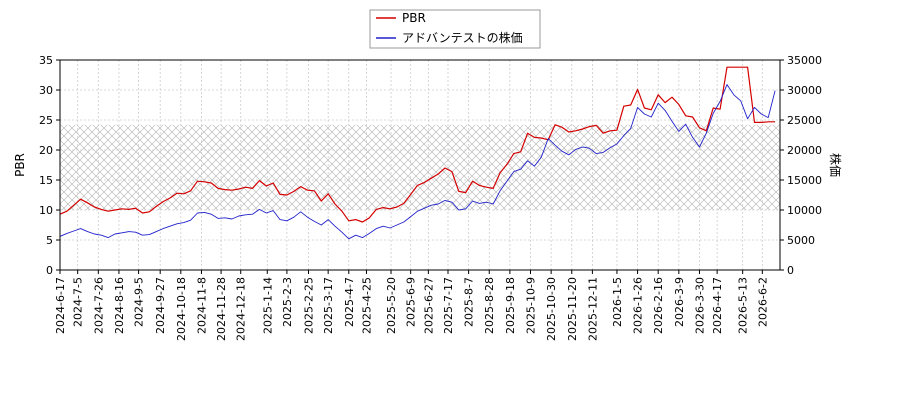  I want to click on y-right-tick-label: 5000, so click(801, 240).